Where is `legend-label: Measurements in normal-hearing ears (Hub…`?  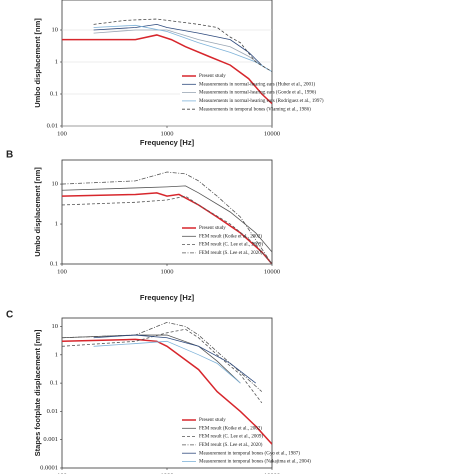
legend-label: Measurements in normal-hearing ears (Hub… is located at coordinates (257, 84).